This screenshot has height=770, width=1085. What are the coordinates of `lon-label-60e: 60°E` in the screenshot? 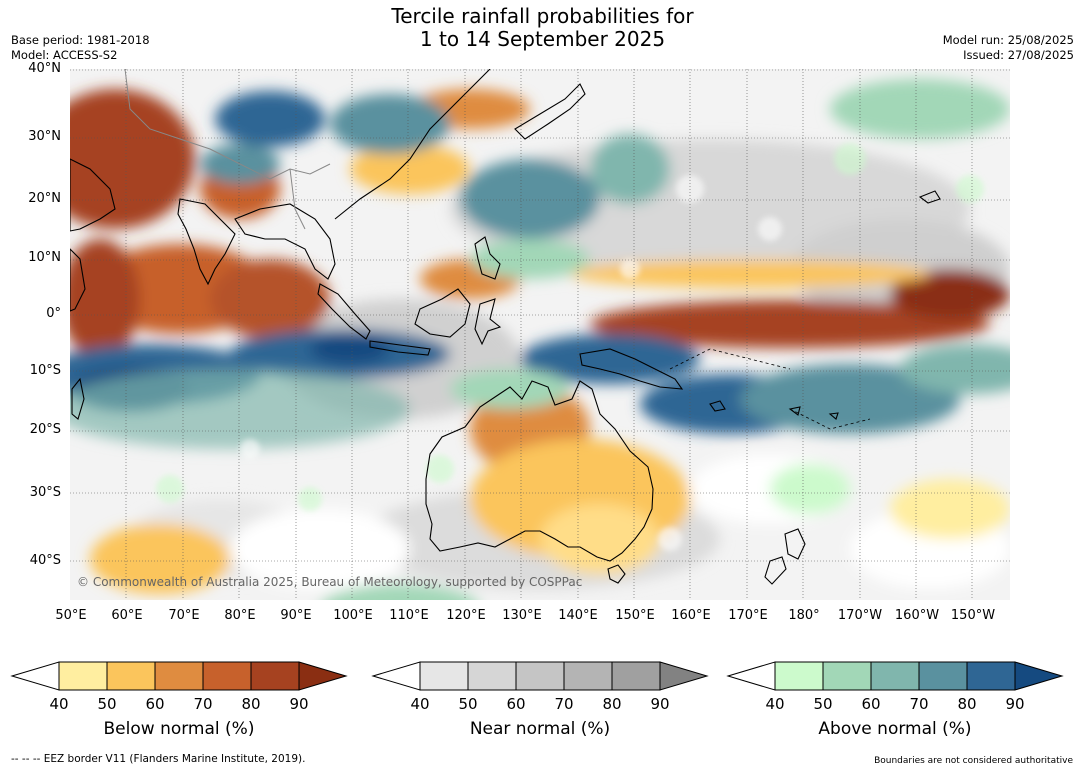 It's located at (127, 615).